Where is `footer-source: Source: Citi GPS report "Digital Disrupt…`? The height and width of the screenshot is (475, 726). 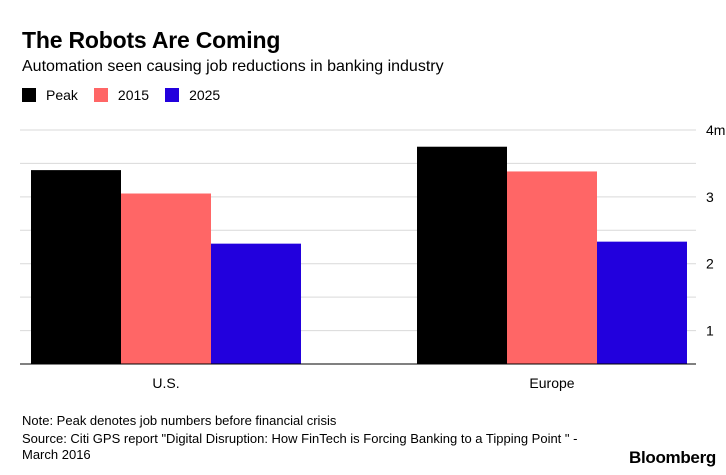
footer-source: Source: Citi GPS report "Digital Disrupt… is located at coordinates (300, 446).